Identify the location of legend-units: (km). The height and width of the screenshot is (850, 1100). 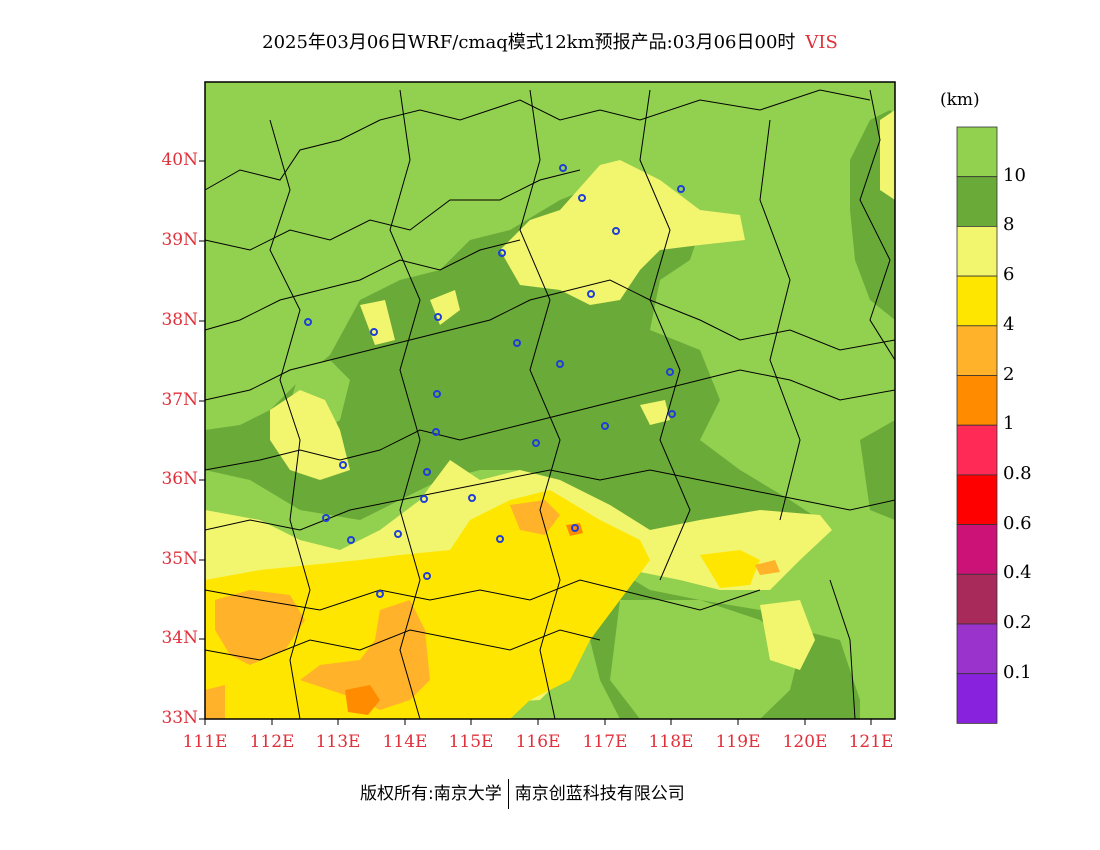
(960, 100).